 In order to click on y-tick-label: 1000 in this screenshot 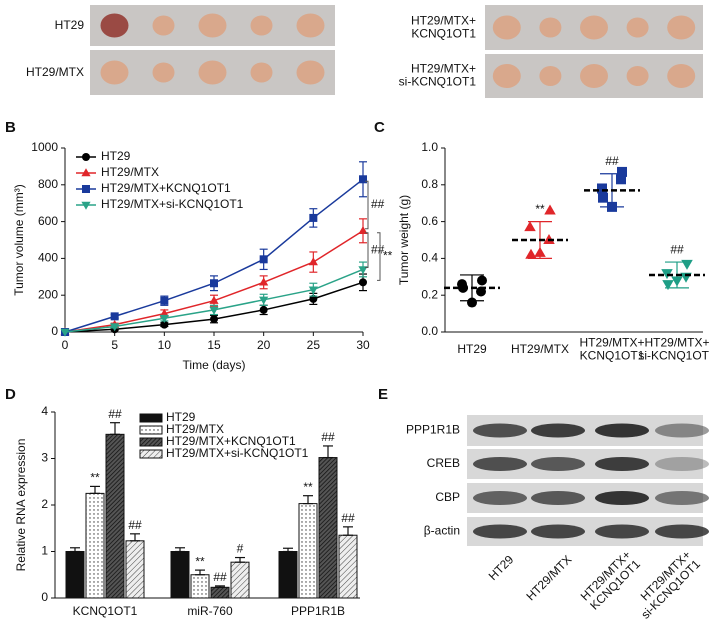, I will do `click(44, 147)`.